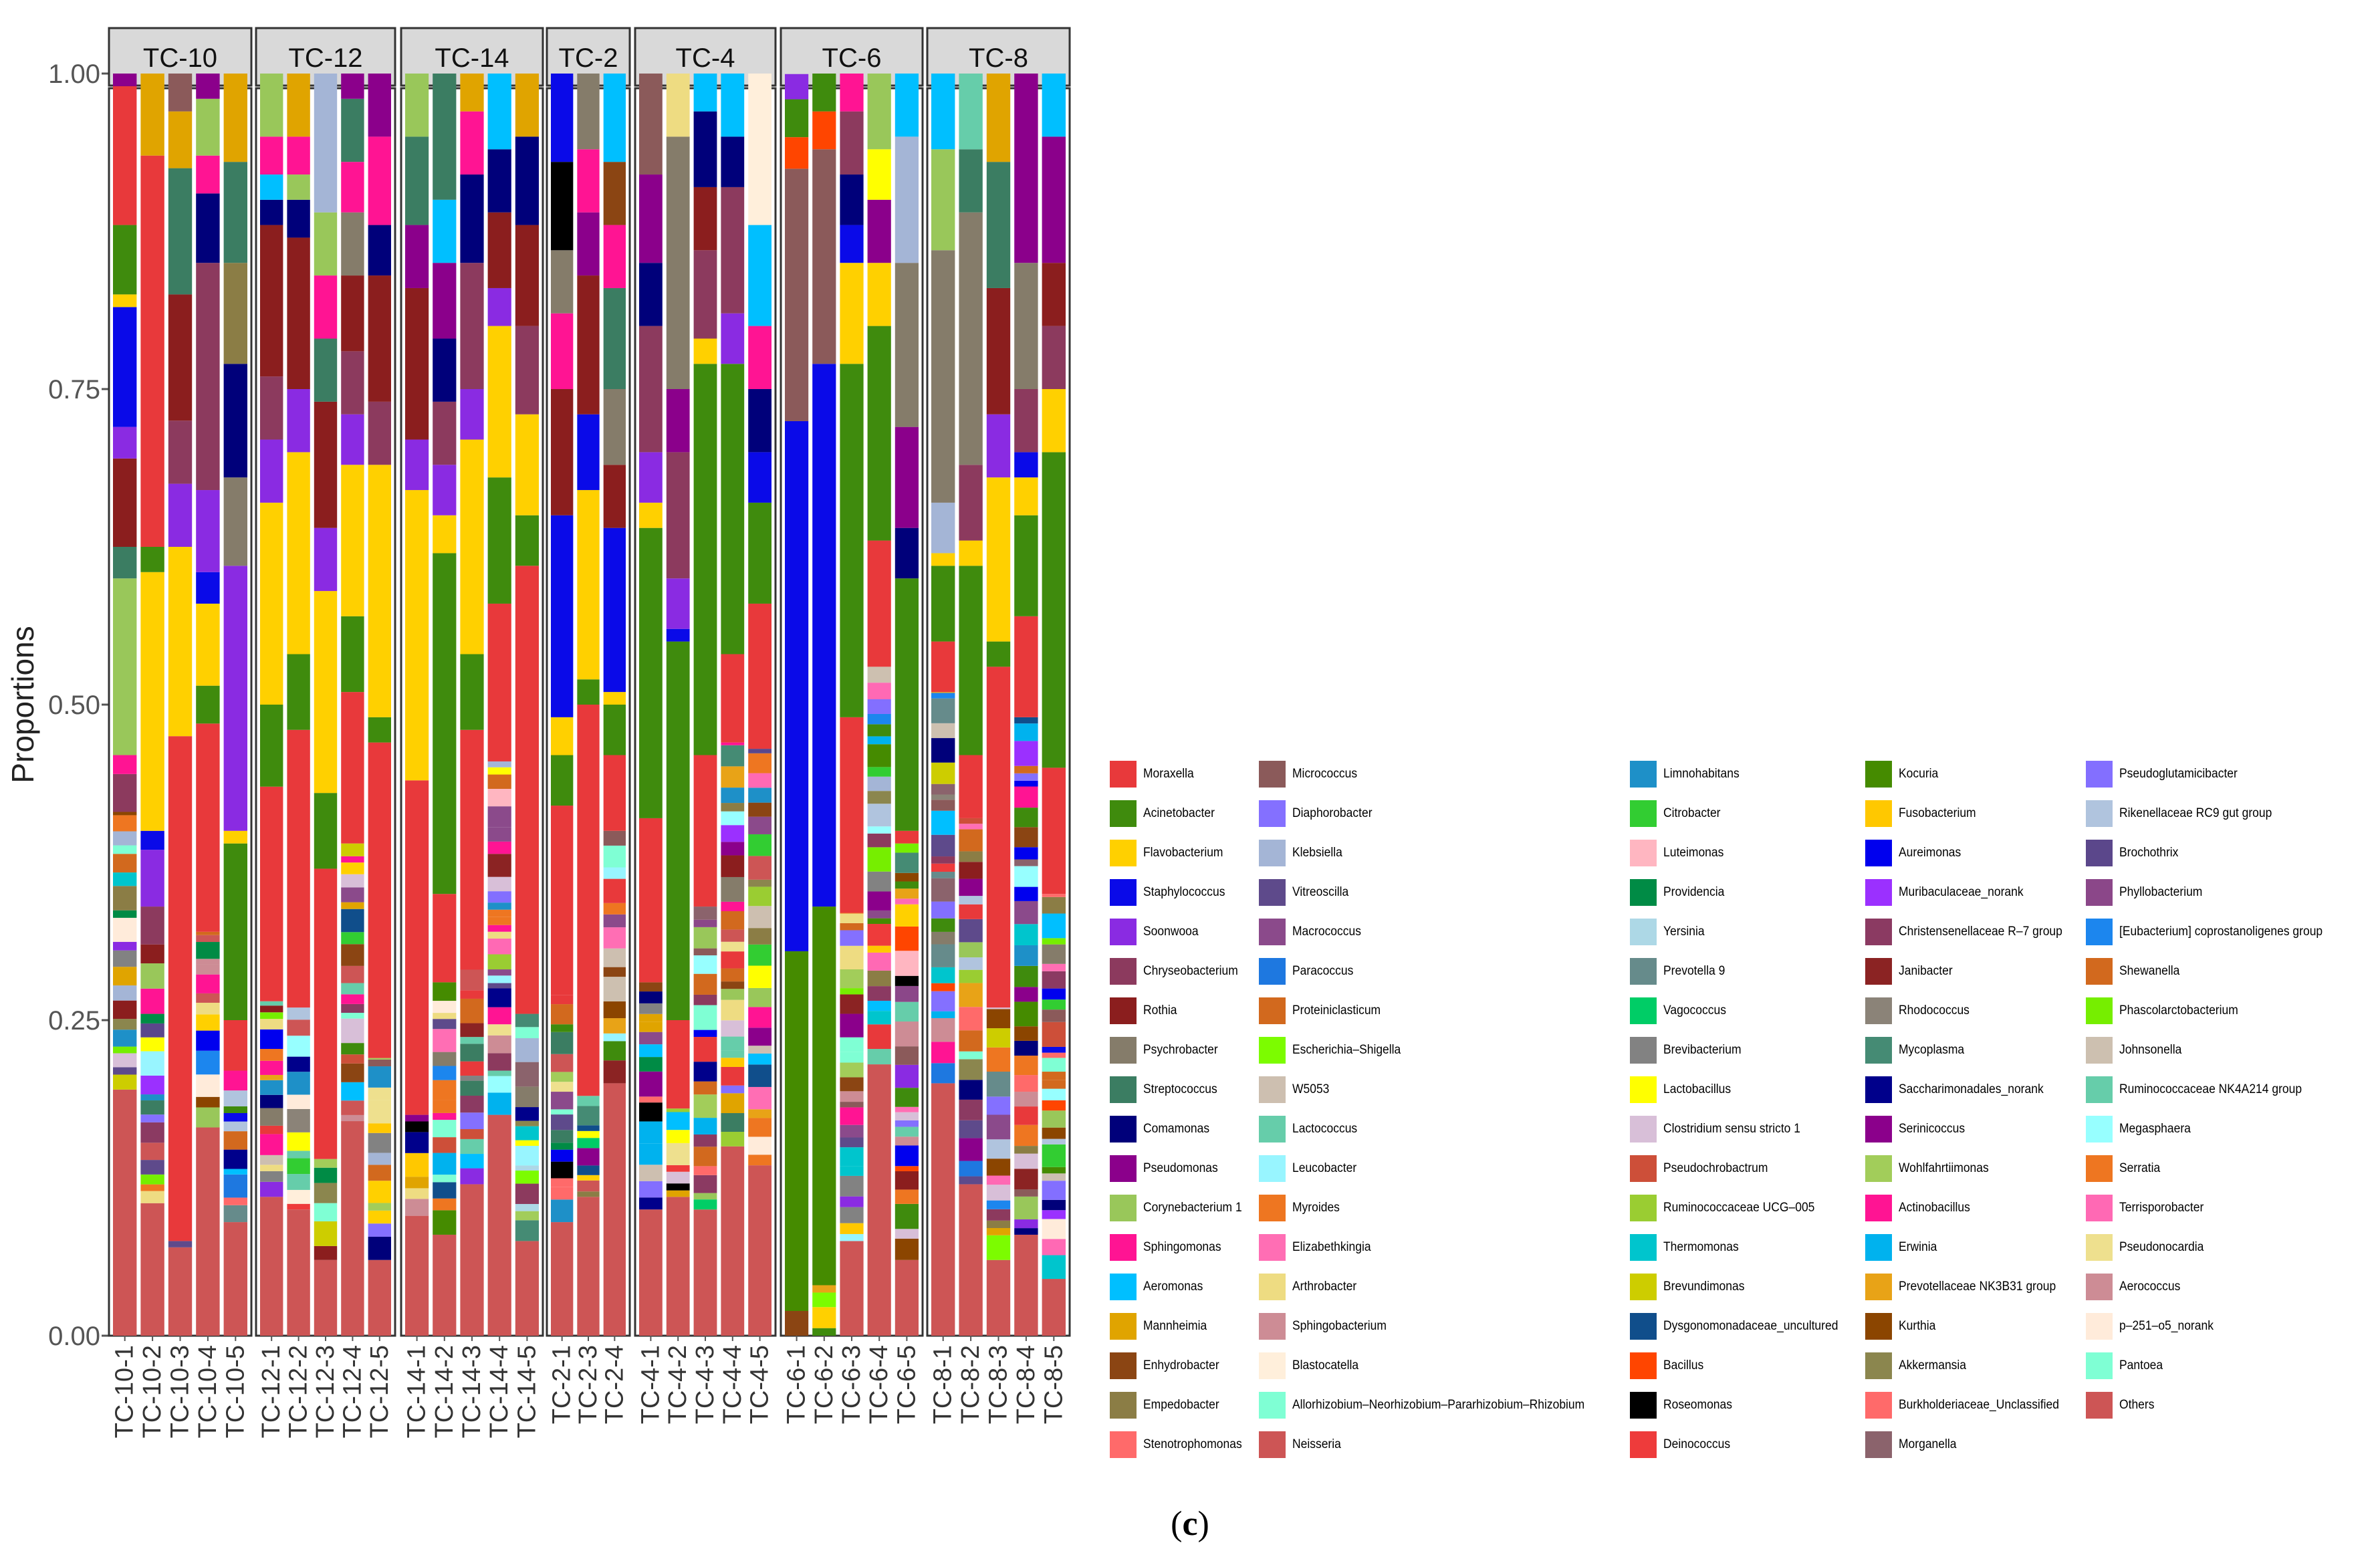  What do you see at coordinates (1920, 1208) in the screenshot?
I see `legend-item: Actinobacillus` at bounding box center [1920, 1208].